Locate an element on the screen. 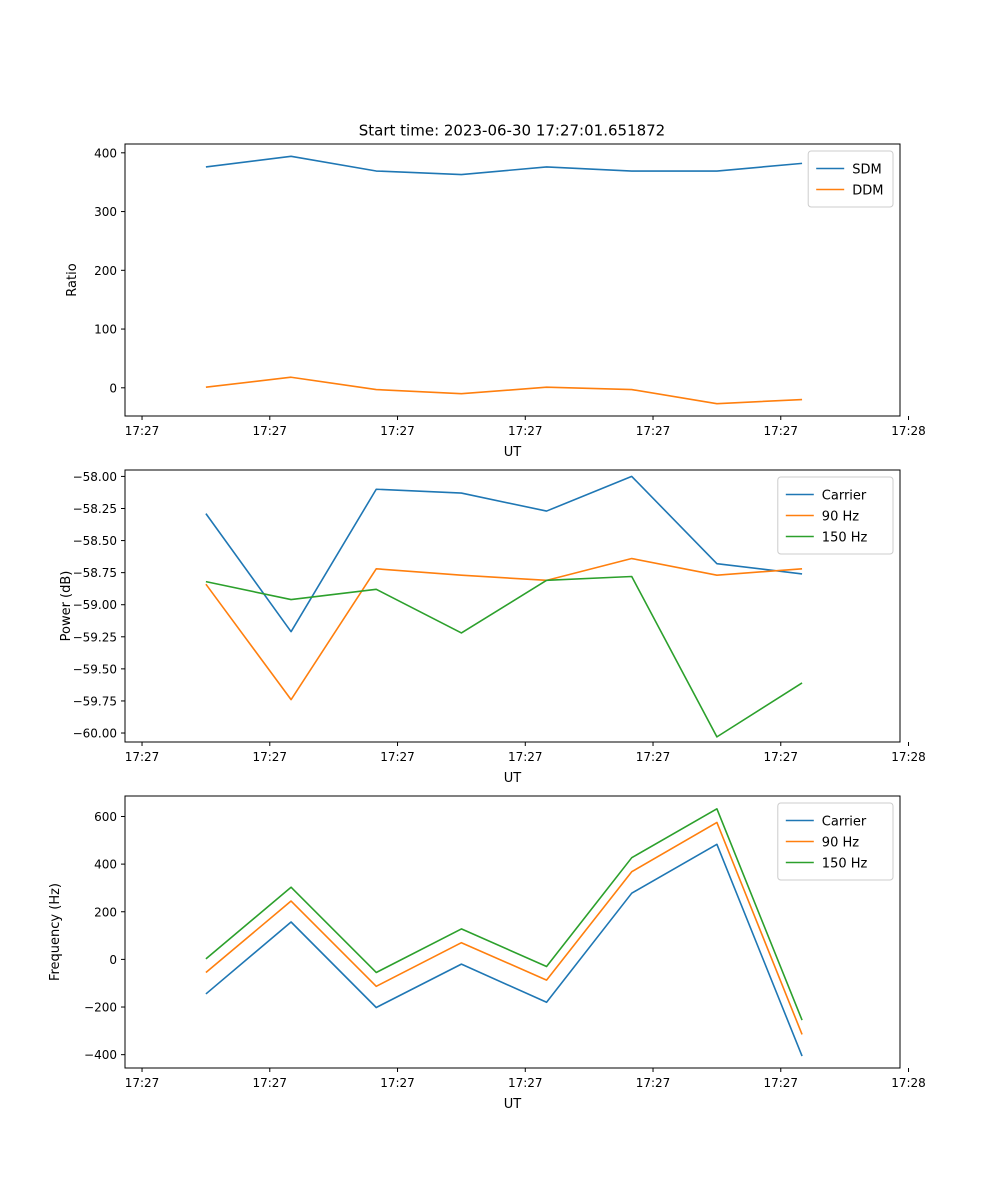 This screenshot has height=1200, width=1000. y-axis-label: Power (dB) is located at coordinates (66, 606).